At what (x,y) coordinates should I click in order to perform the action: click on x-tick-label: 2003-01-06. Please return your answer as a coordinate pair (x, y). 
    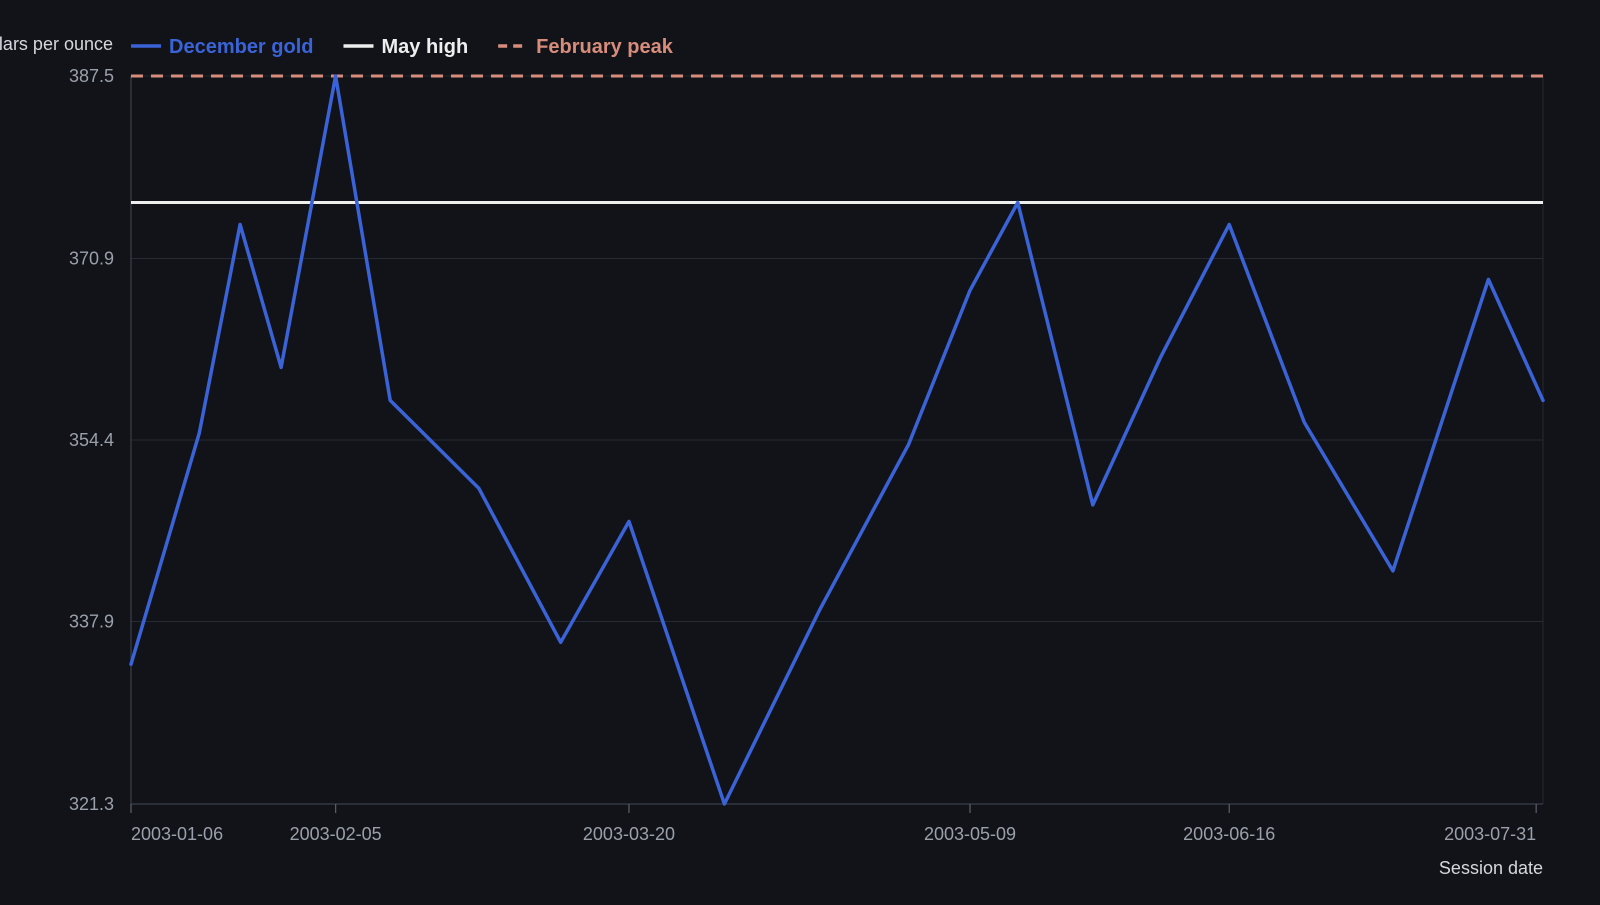
    Looking at the image, I should click on (177, 834).